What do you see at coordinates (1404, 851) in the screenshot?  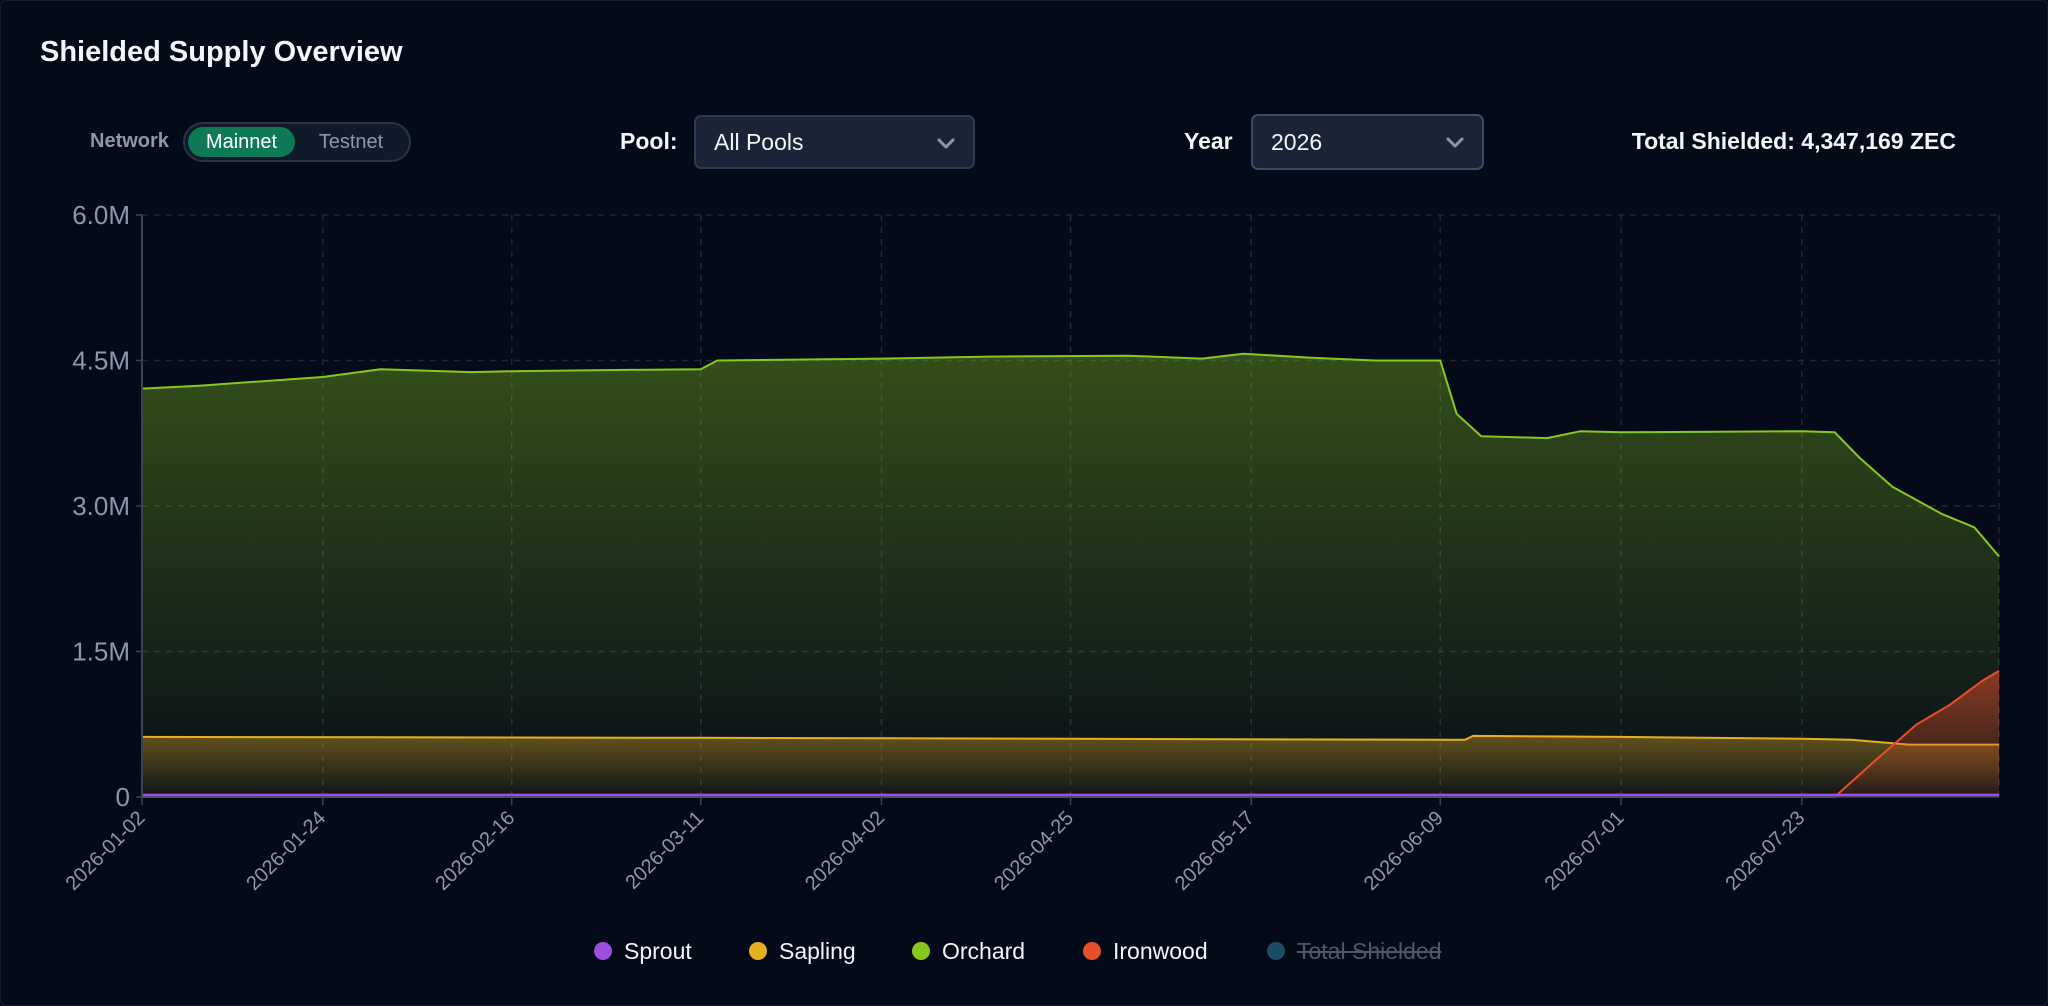 I see `x-tick-label: 2026-06-09` at bounding box center [1404, 851].